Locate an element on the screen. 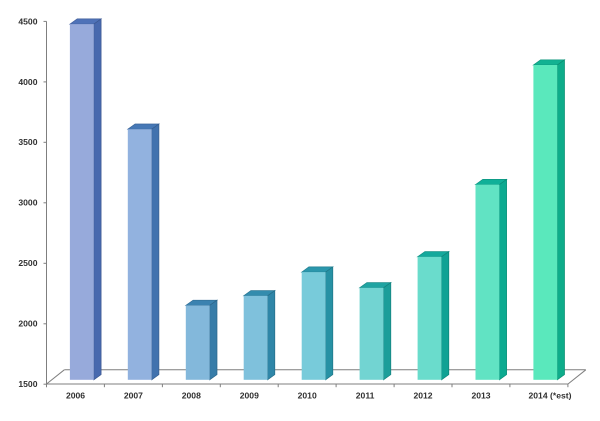 This screenshot has height=421, width=600. svg-text: 4000 is located at coordinates (27, 82).